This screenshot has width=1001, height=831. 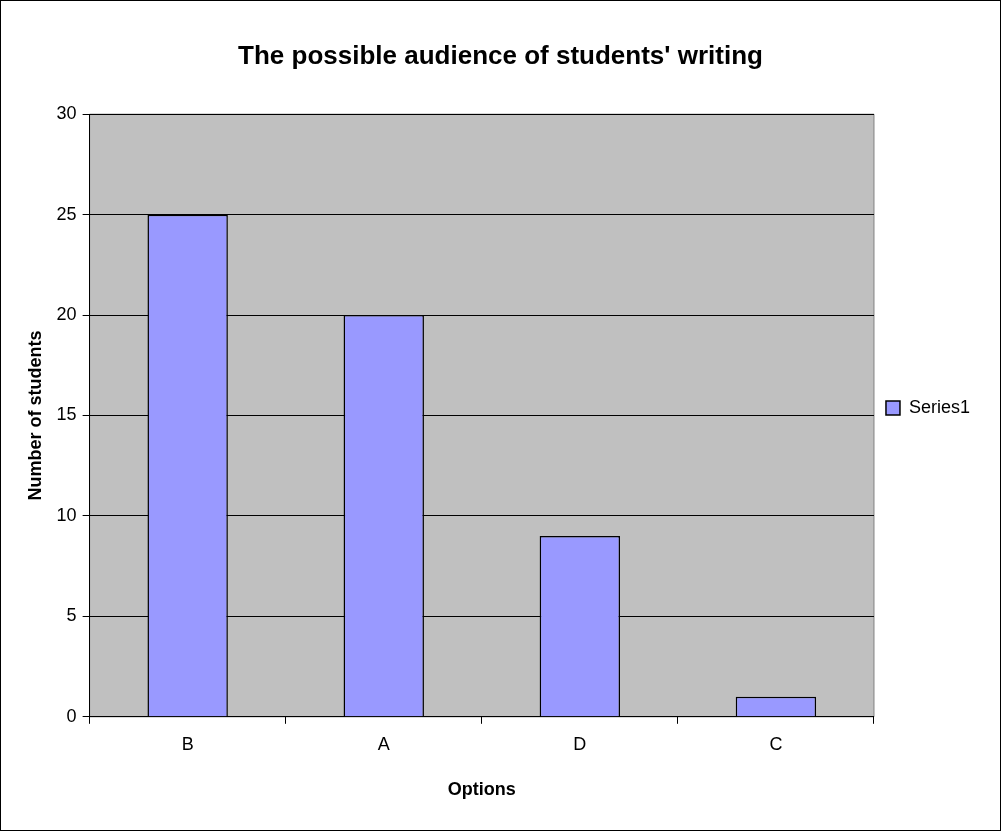 What do you see at coordinates (34, 415) in the screenshot?
I see `y-axis-title: Number of students` at bounding box center [34, 415].